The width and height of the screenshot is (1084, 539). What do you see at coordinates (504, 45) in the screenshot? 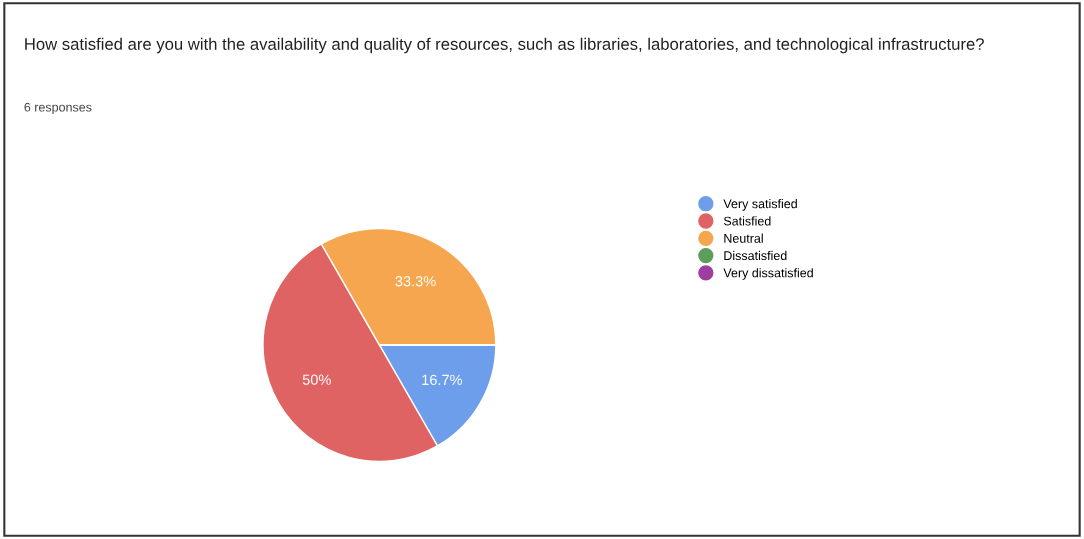
I see `chart-title: How satisfied are you with the availability and quality of resources, such as libraries, laboratories, and technological infrastructure?` at bounding box center [504, 45].